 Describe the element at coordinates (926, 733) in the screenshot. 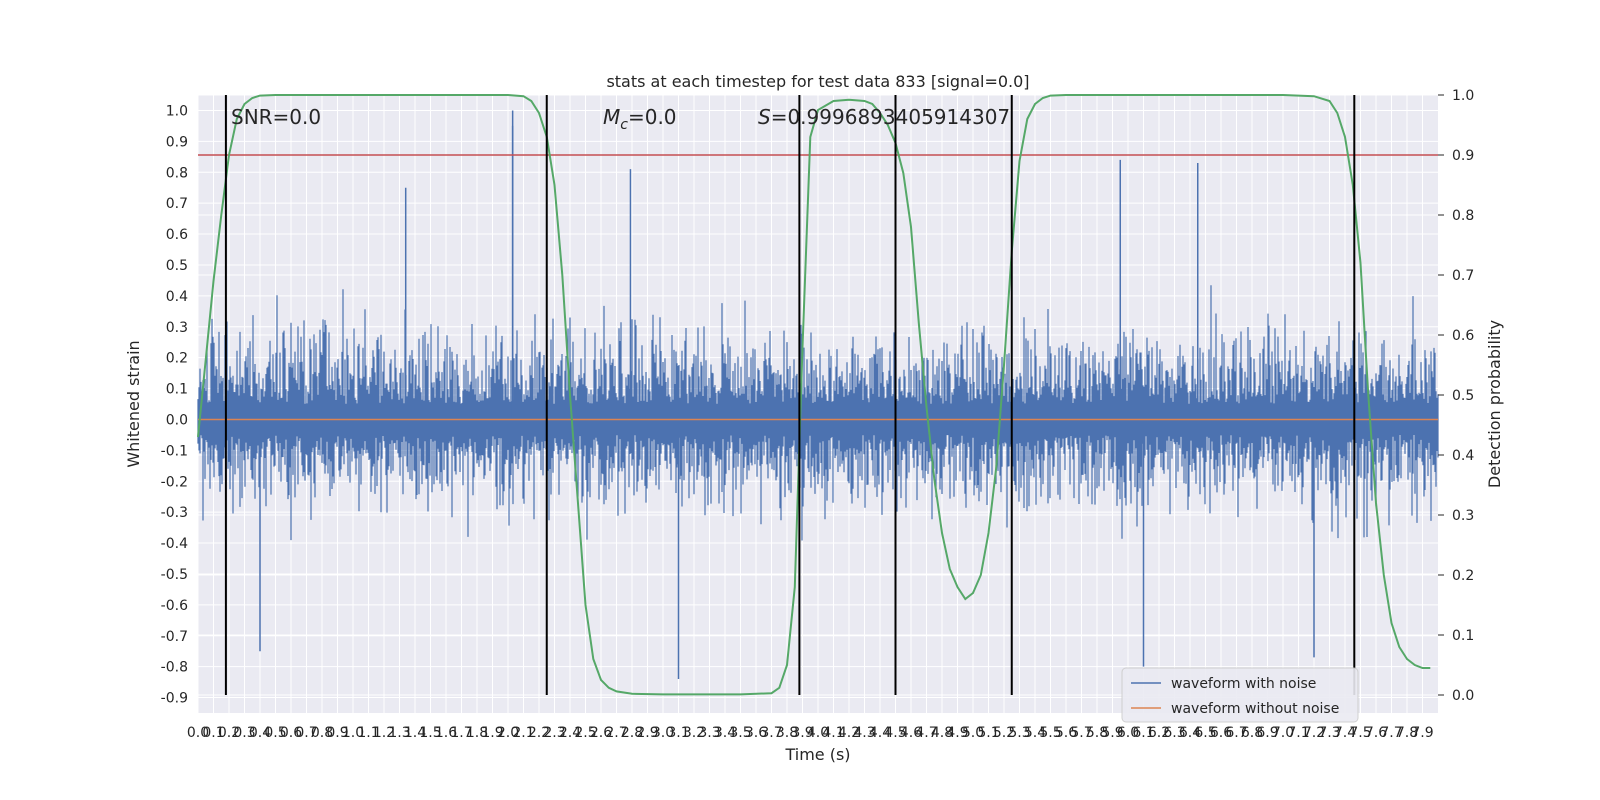

I see `x-tick-label: 4.7` at that location.